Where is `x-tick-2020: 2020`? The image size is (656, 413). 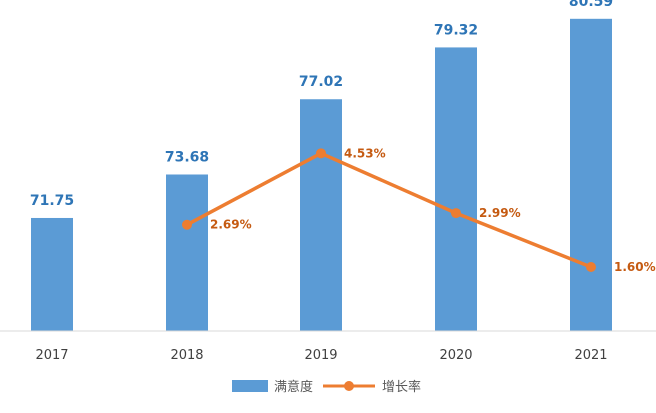
x-tick-2020: 2020 is located at coordinates (455, 355).